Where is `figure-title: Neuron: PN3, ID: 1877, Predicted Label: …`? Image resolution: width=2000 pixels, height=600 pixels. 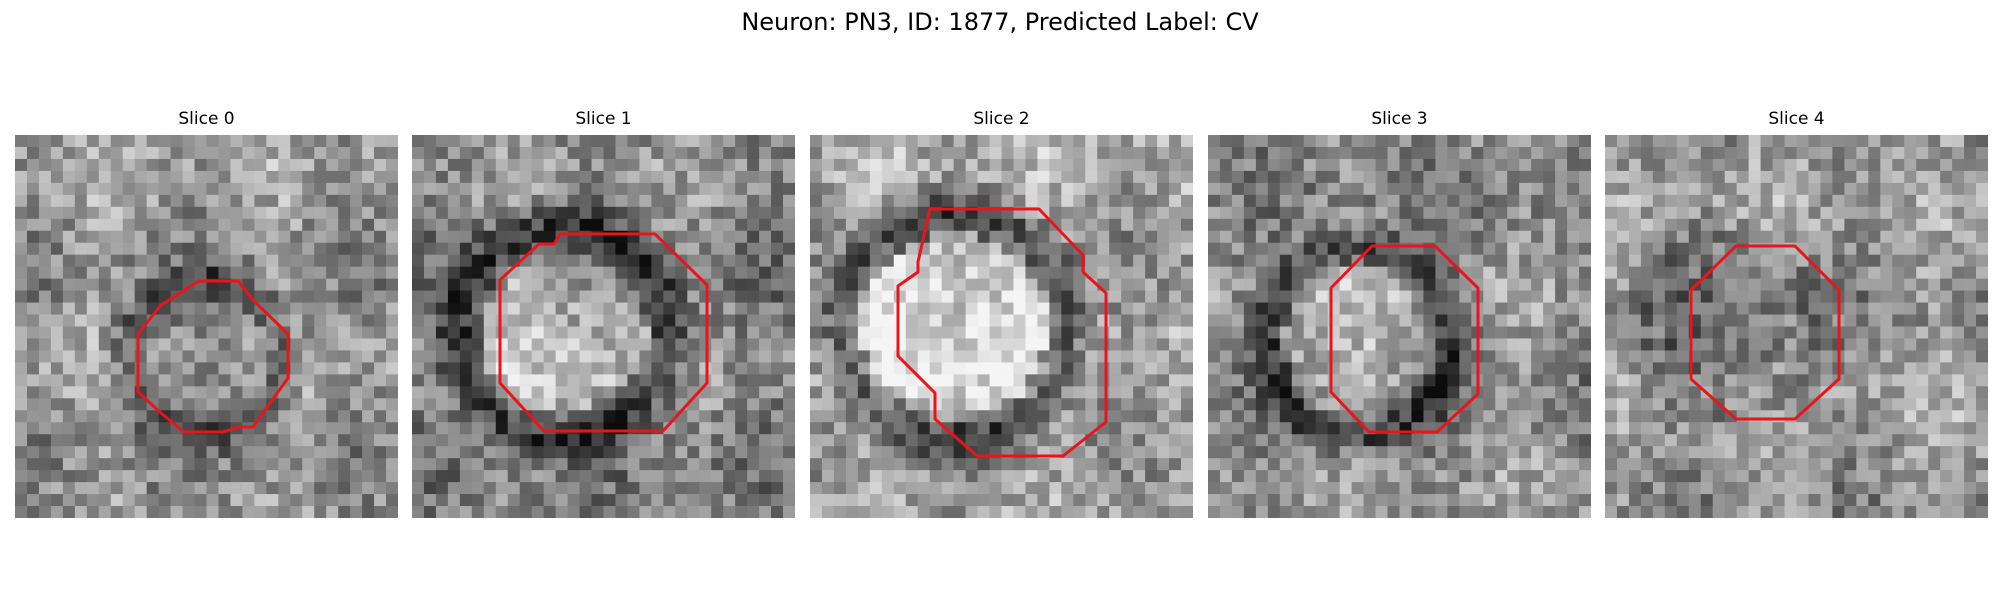
figure-title: Neuron: PN3, ID: 1877, Predicted Label: … is located at coordinates (1000, 22).